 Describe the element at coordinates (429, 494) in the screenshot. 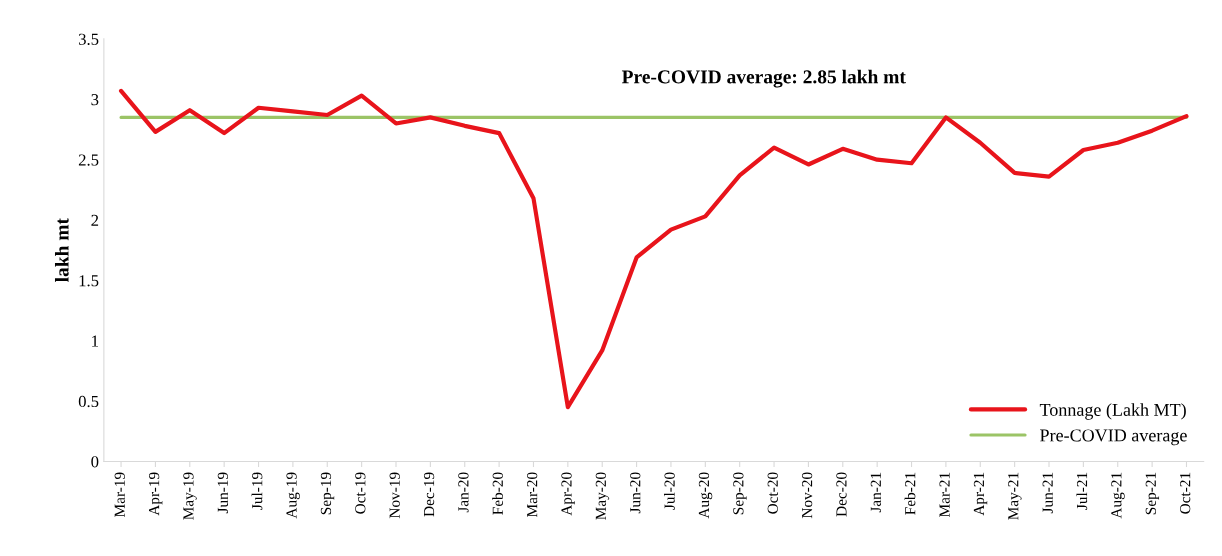

I see `x-tick-label: Dec-19` at that location.